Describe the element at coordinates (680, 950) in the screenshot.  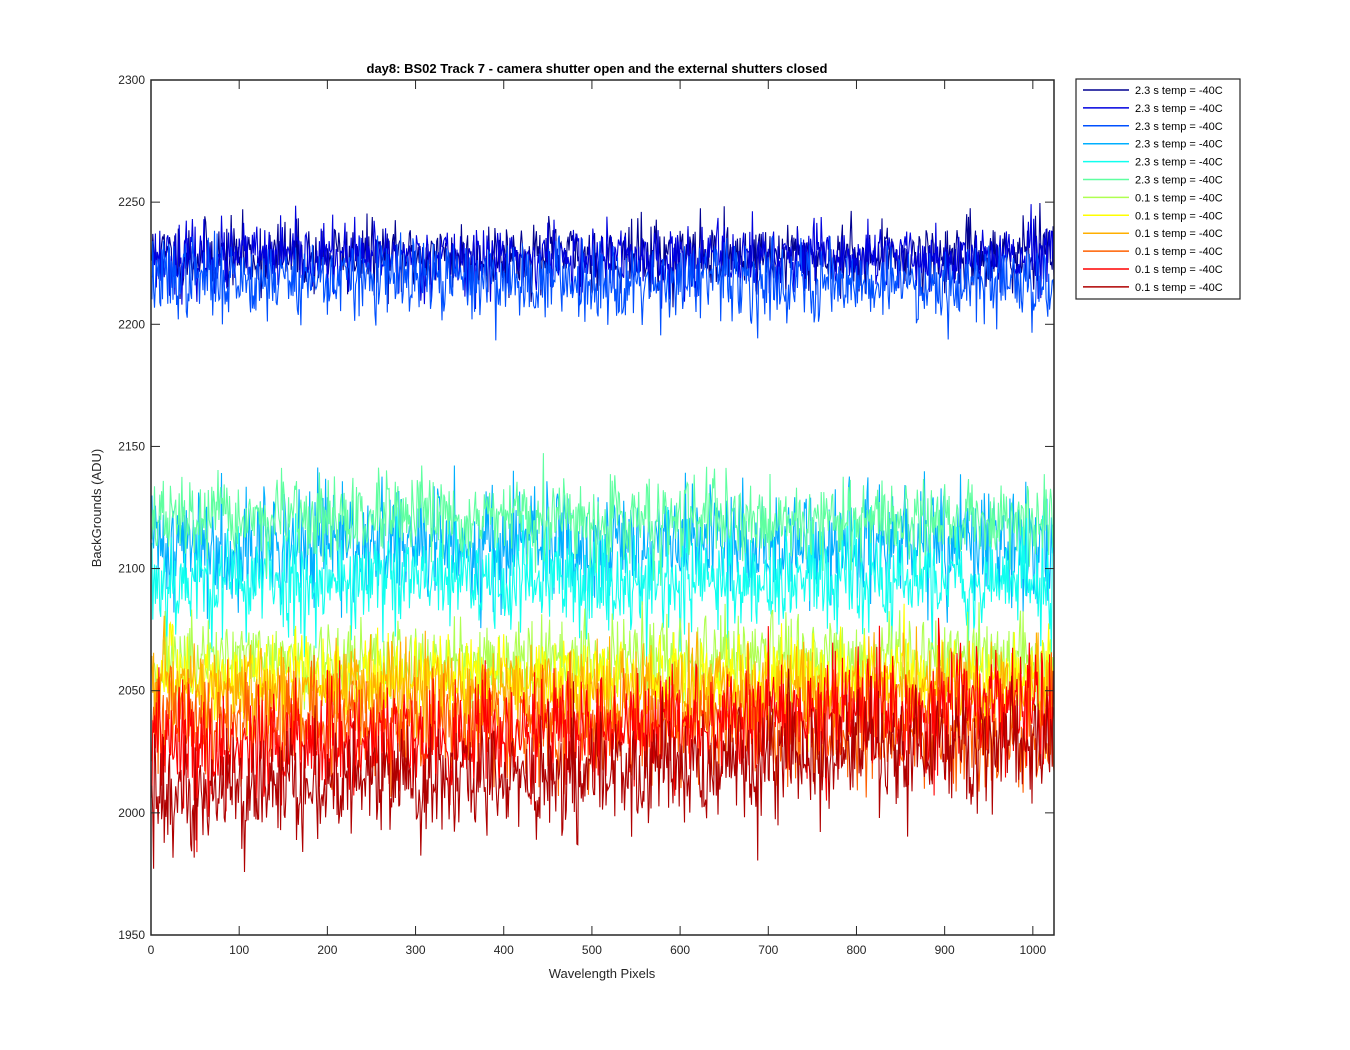
I see `x-tick-label: 600` at that location.